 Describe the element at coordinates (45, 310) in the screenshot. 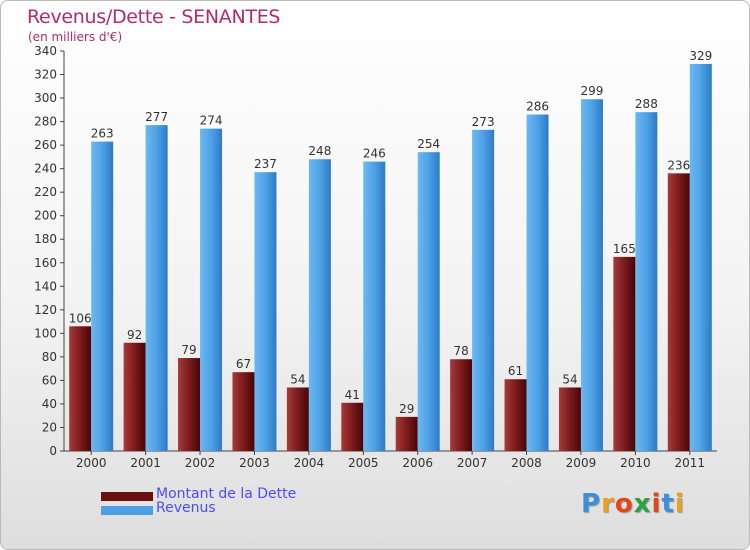

I see `y-tick-label: 120` at that location.